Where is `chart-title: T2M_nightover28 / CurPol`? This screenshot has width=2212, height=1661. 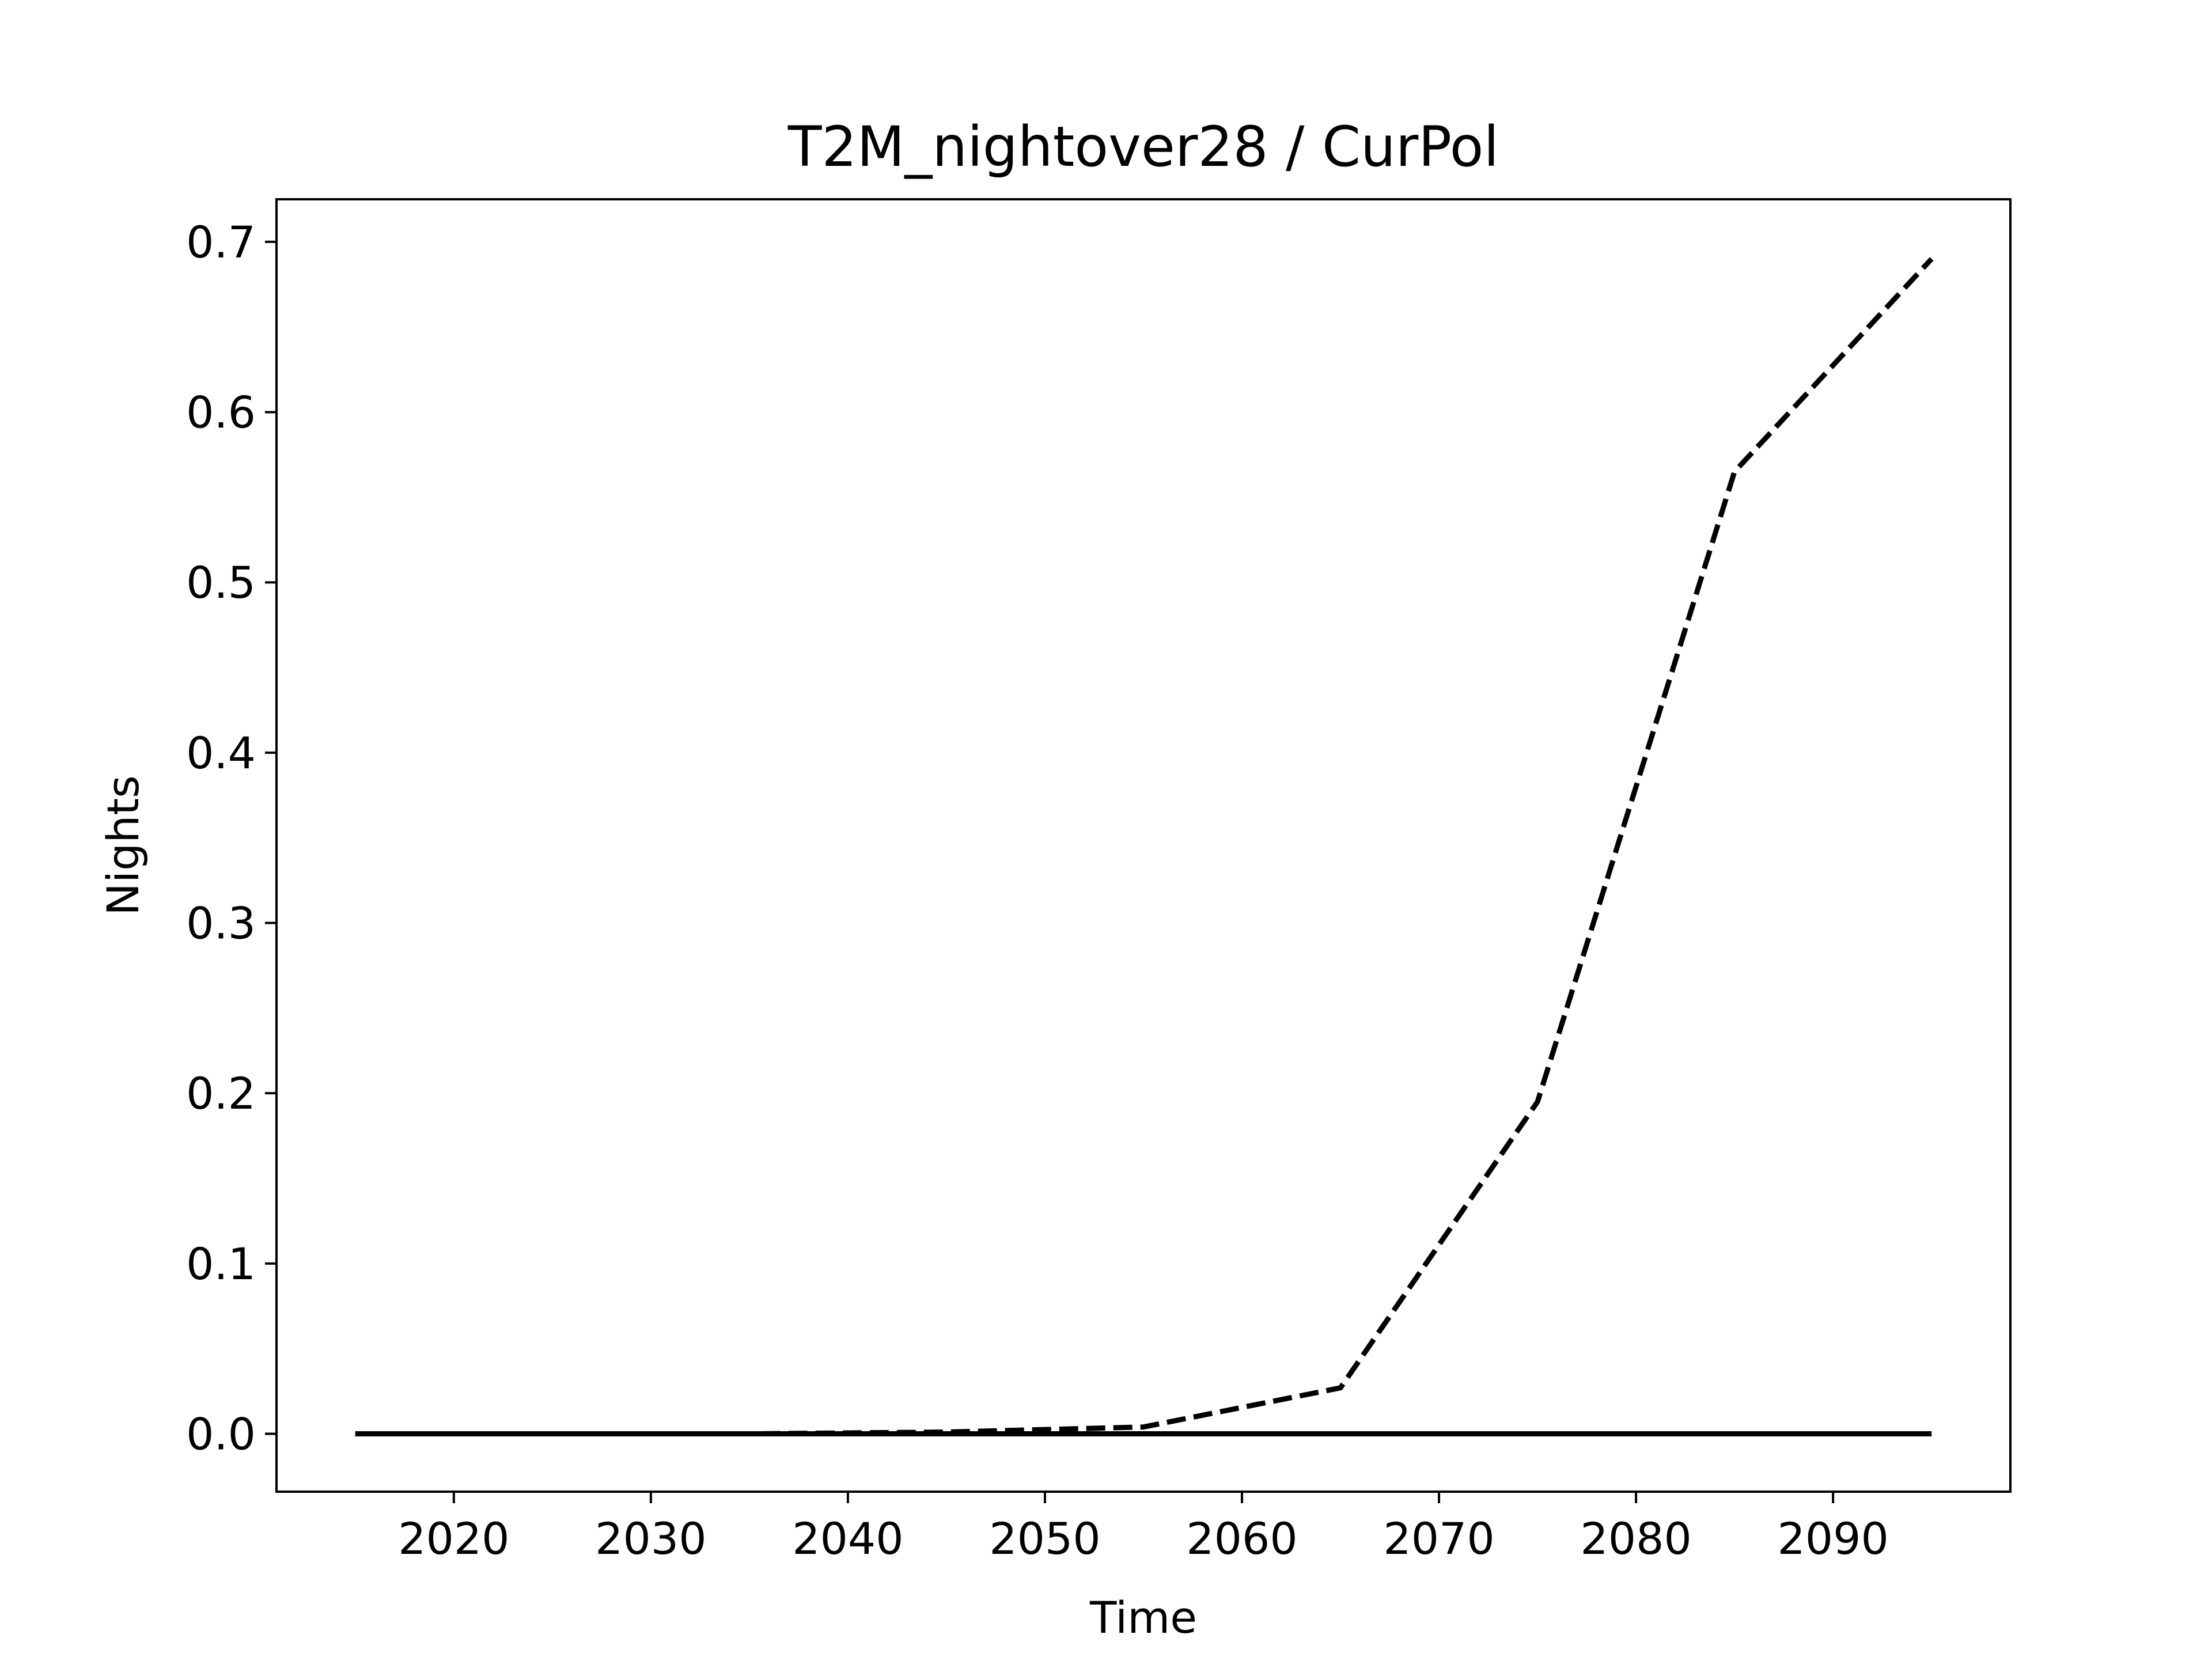
chart-title: T2M_nightover28 / CurPol is located at coordinates (1143, 147).